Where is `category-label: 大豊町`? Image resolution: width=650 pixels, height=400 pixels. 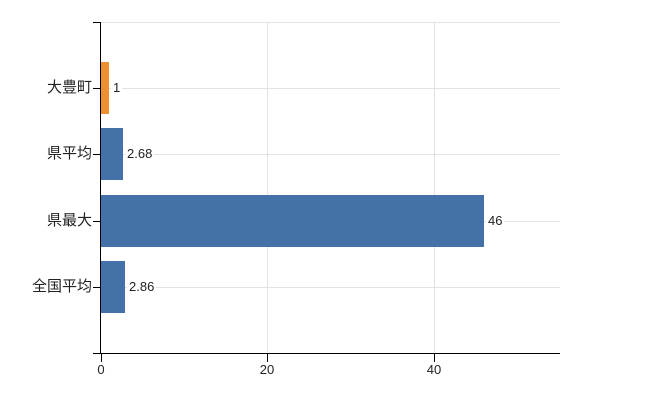 category-label: 大豊町 is located at coordinates (69, 87).